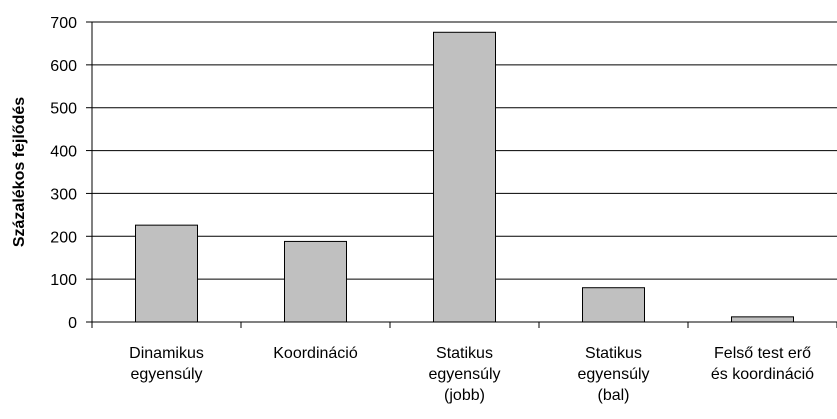 This screenshot has height=419, width=837. What do you see at coordinates (63, 280) in the screenshot?
I see `y-tick-label: 100` at bounding box center [63, 280].